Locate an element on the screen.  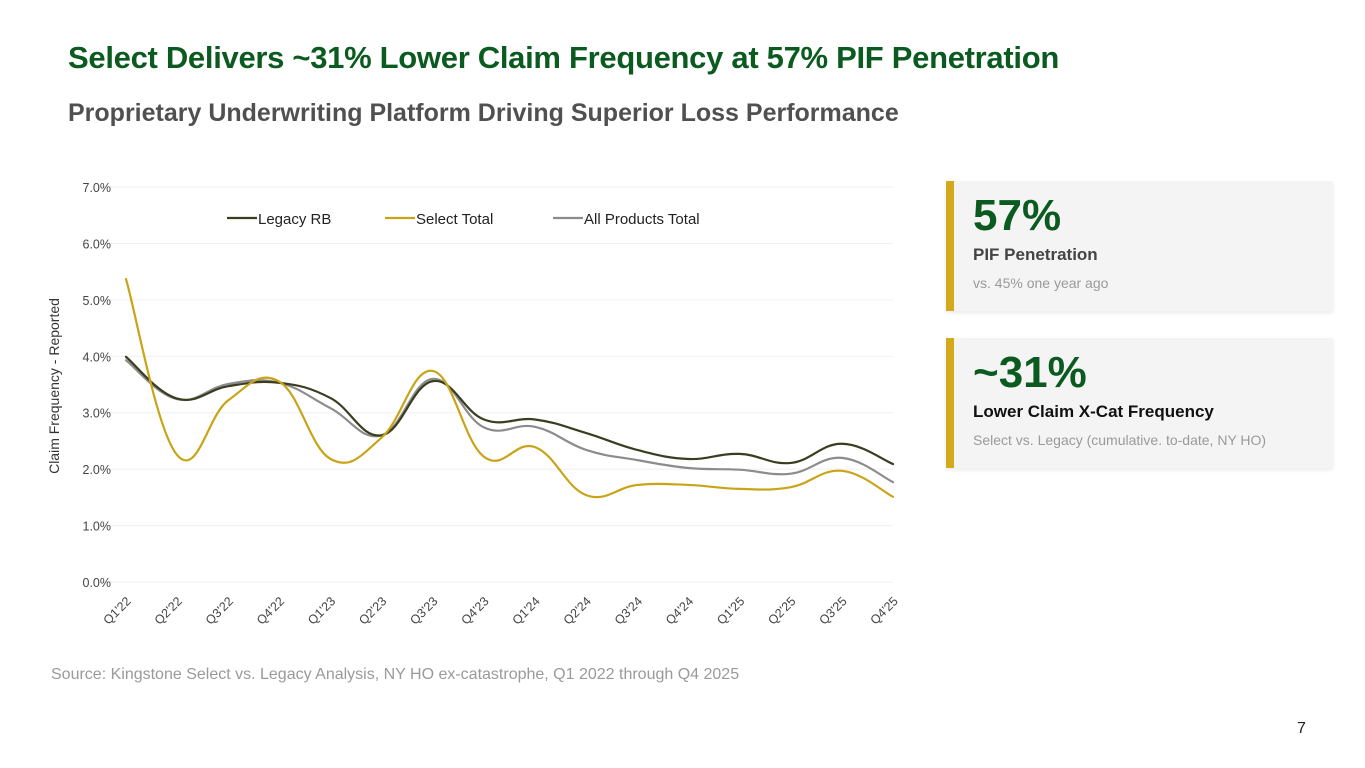
x-tick-label: Q2'22 is located at coordinates (168, 610).